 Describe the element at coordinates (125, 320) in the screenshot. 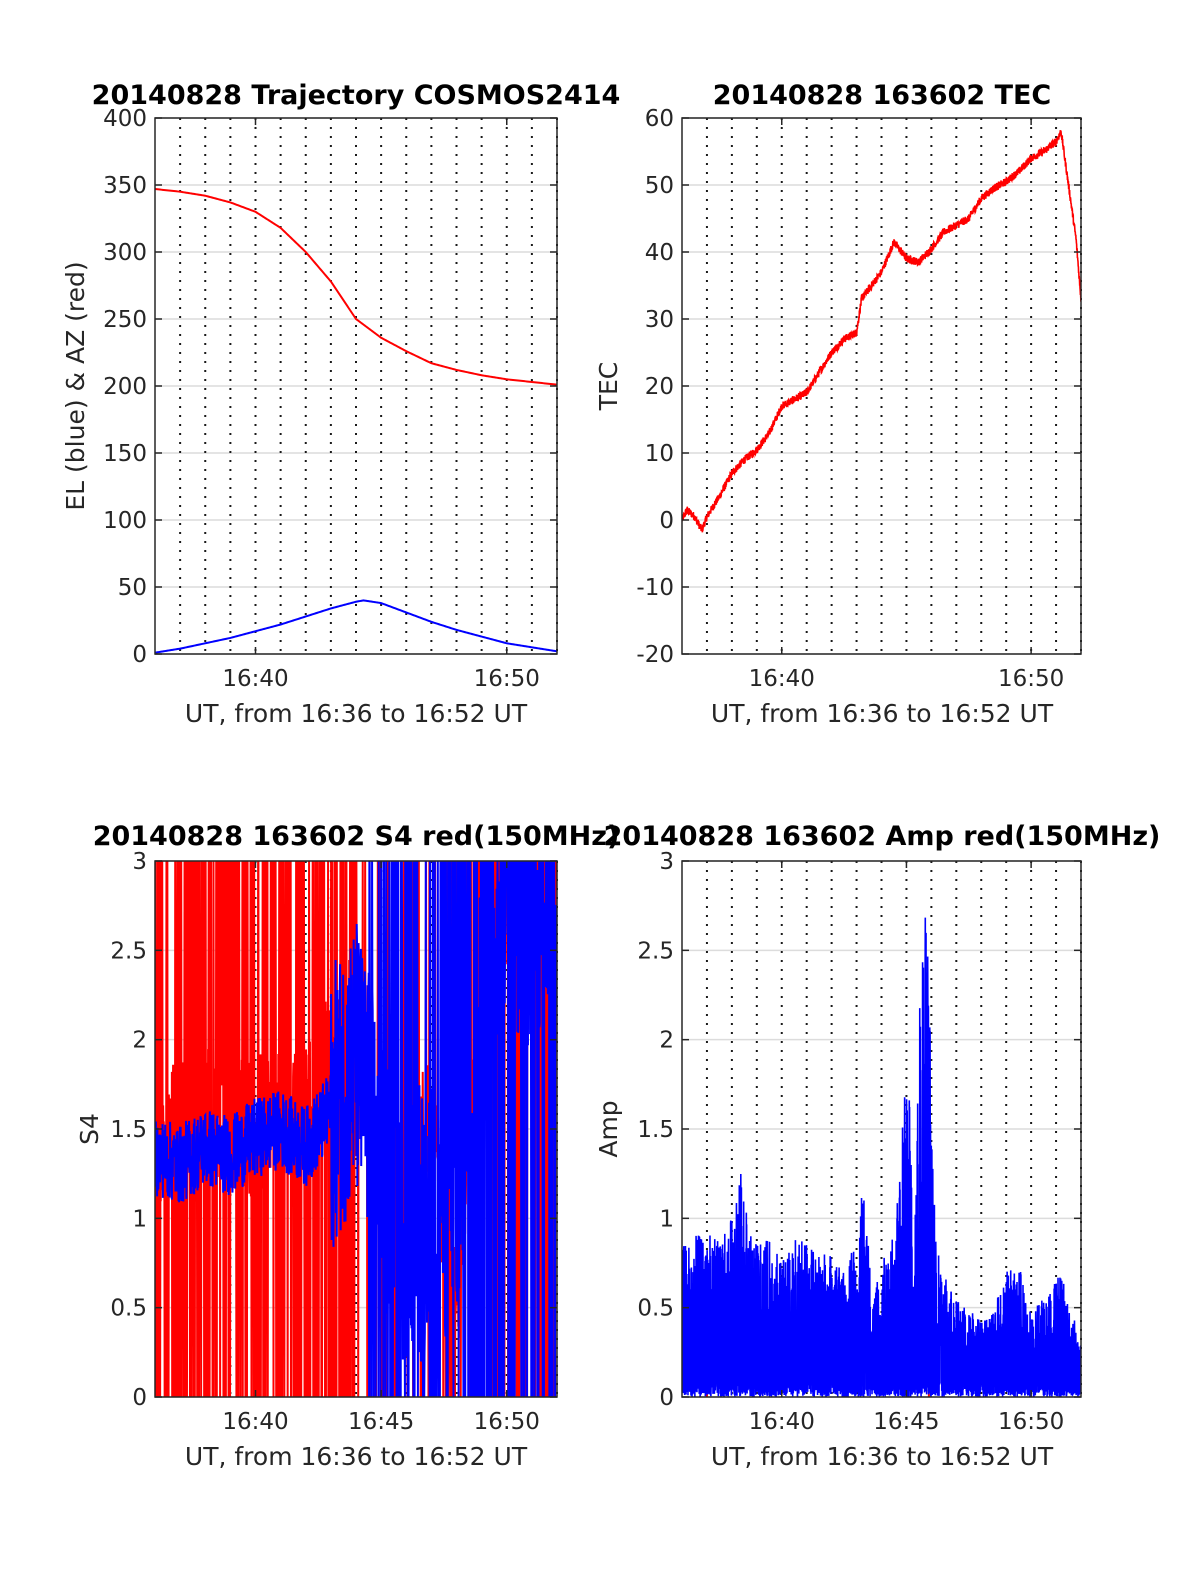

I see `y-tick-label: 250` at that location.